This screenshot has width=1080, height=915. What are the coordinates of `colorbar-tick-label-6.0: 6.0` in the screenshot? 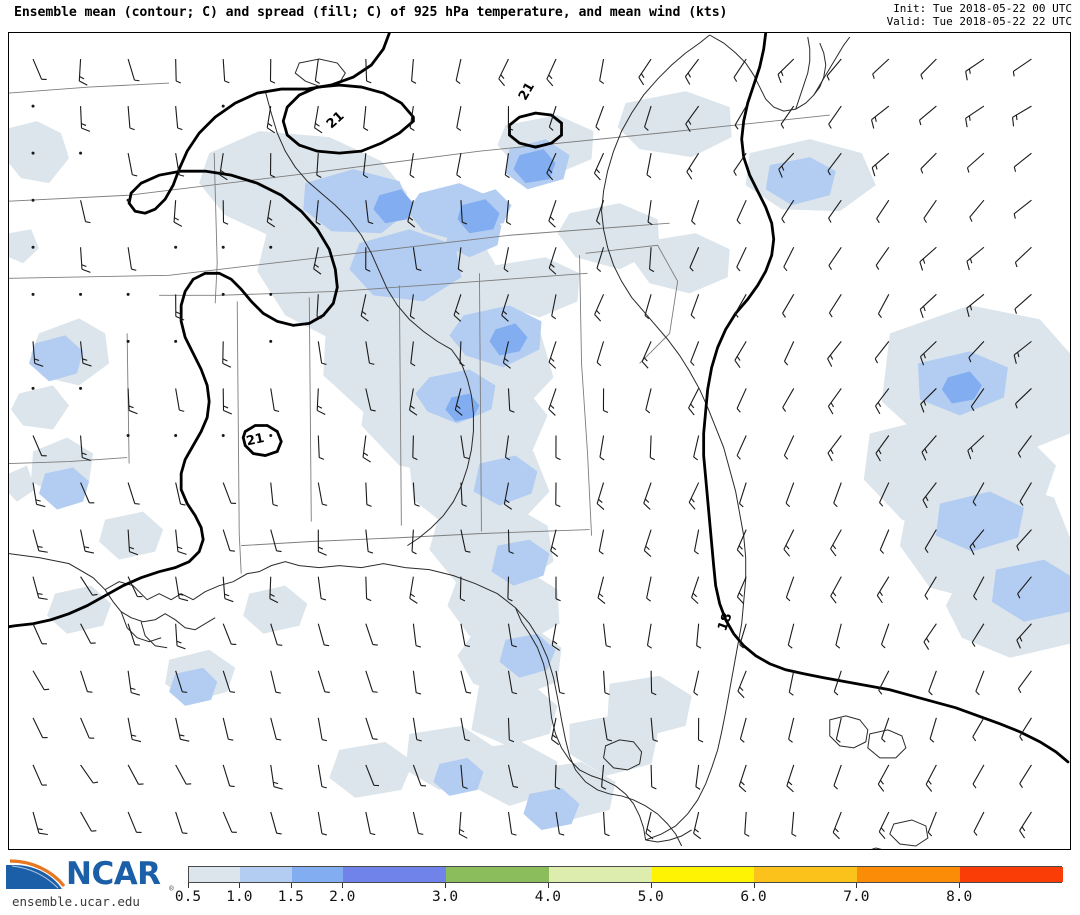 It's located at (753, 897).